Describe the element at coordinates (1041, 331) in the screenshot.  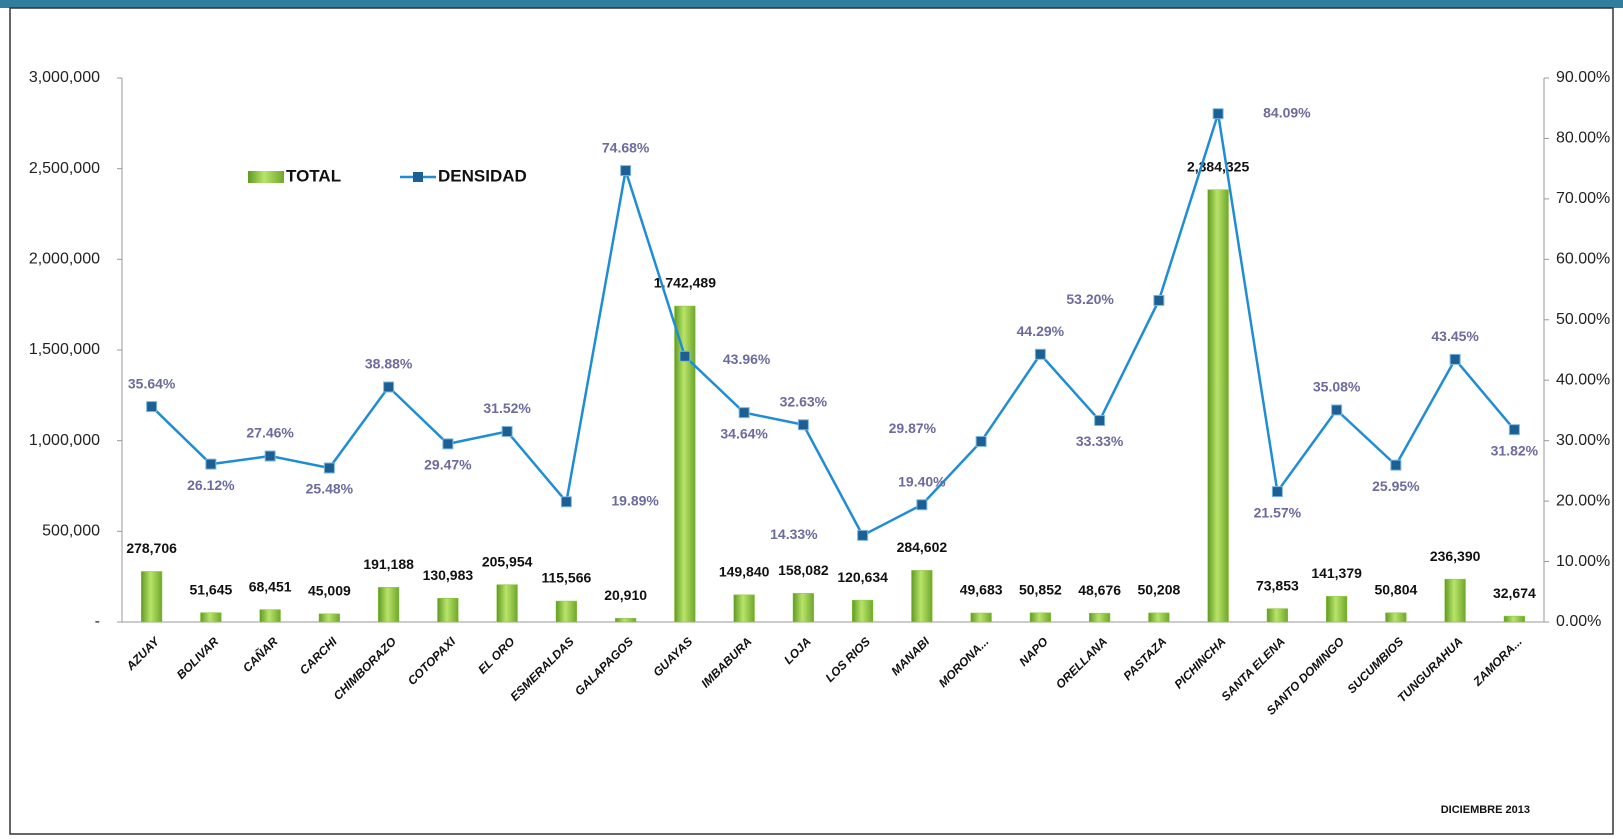
I see `data-label: 44.29%` at that location.